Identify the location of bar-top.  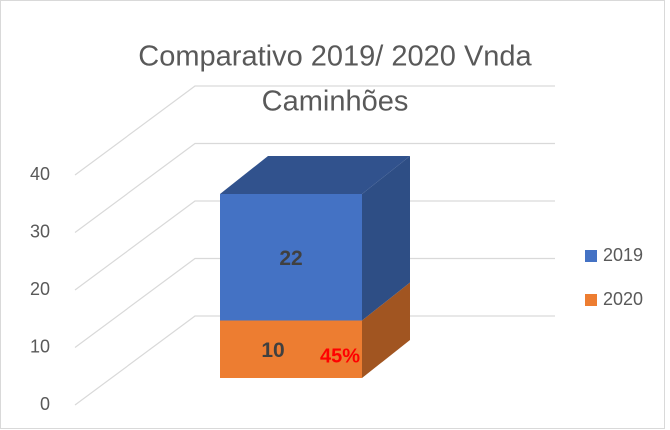
(315, 175).